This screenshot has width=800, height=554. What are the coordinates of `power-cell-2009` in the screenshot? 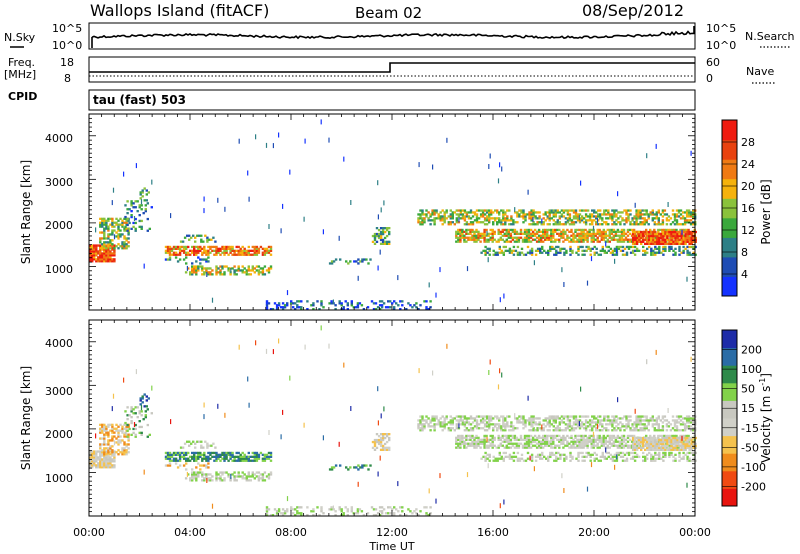 It's located at (570, 250).